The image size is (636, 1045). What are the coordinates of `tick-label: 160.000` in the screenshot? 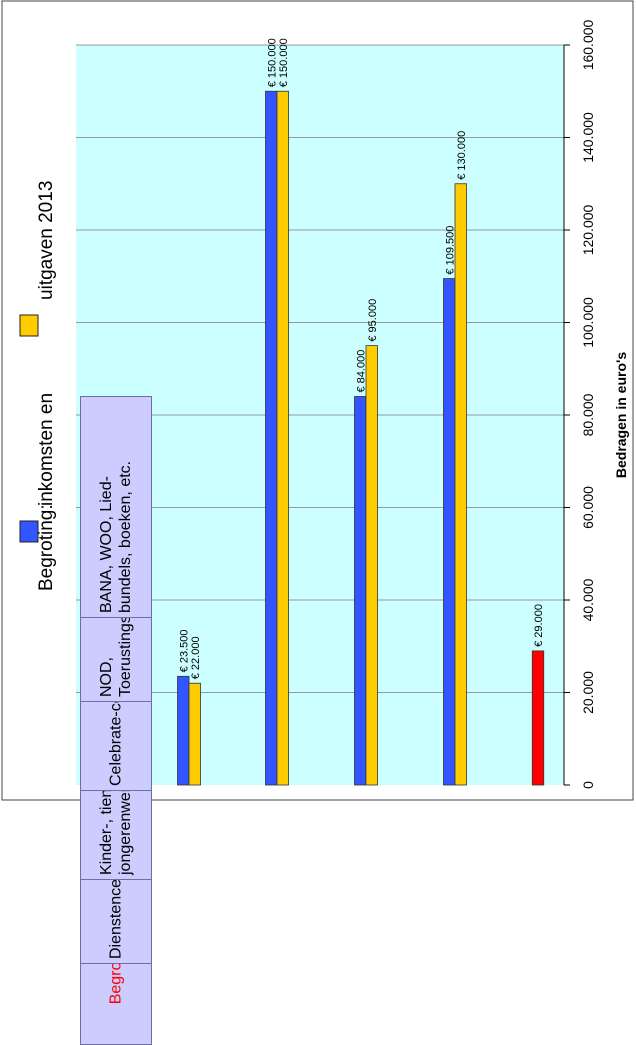 It's located at (588, 44).